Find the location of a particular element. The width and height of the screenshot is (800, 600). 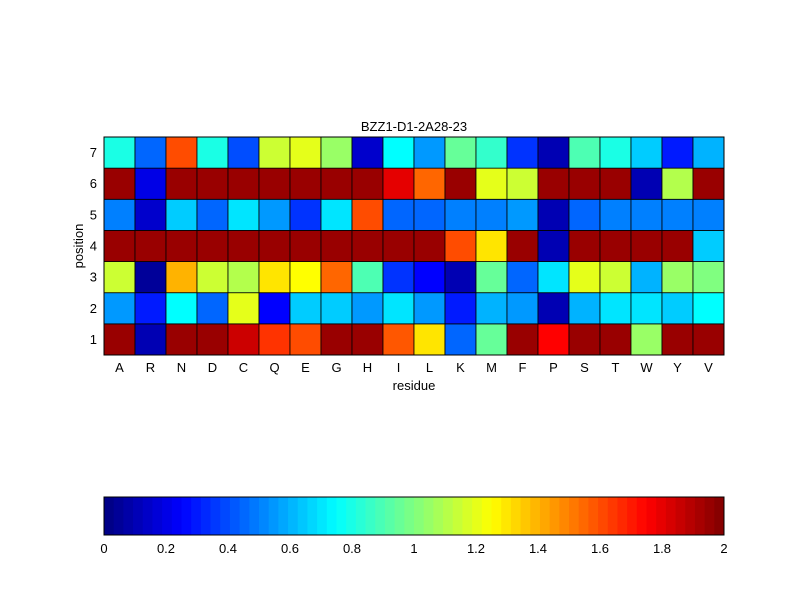

y-tick-label: 3 is located at coordinates (93, 277).